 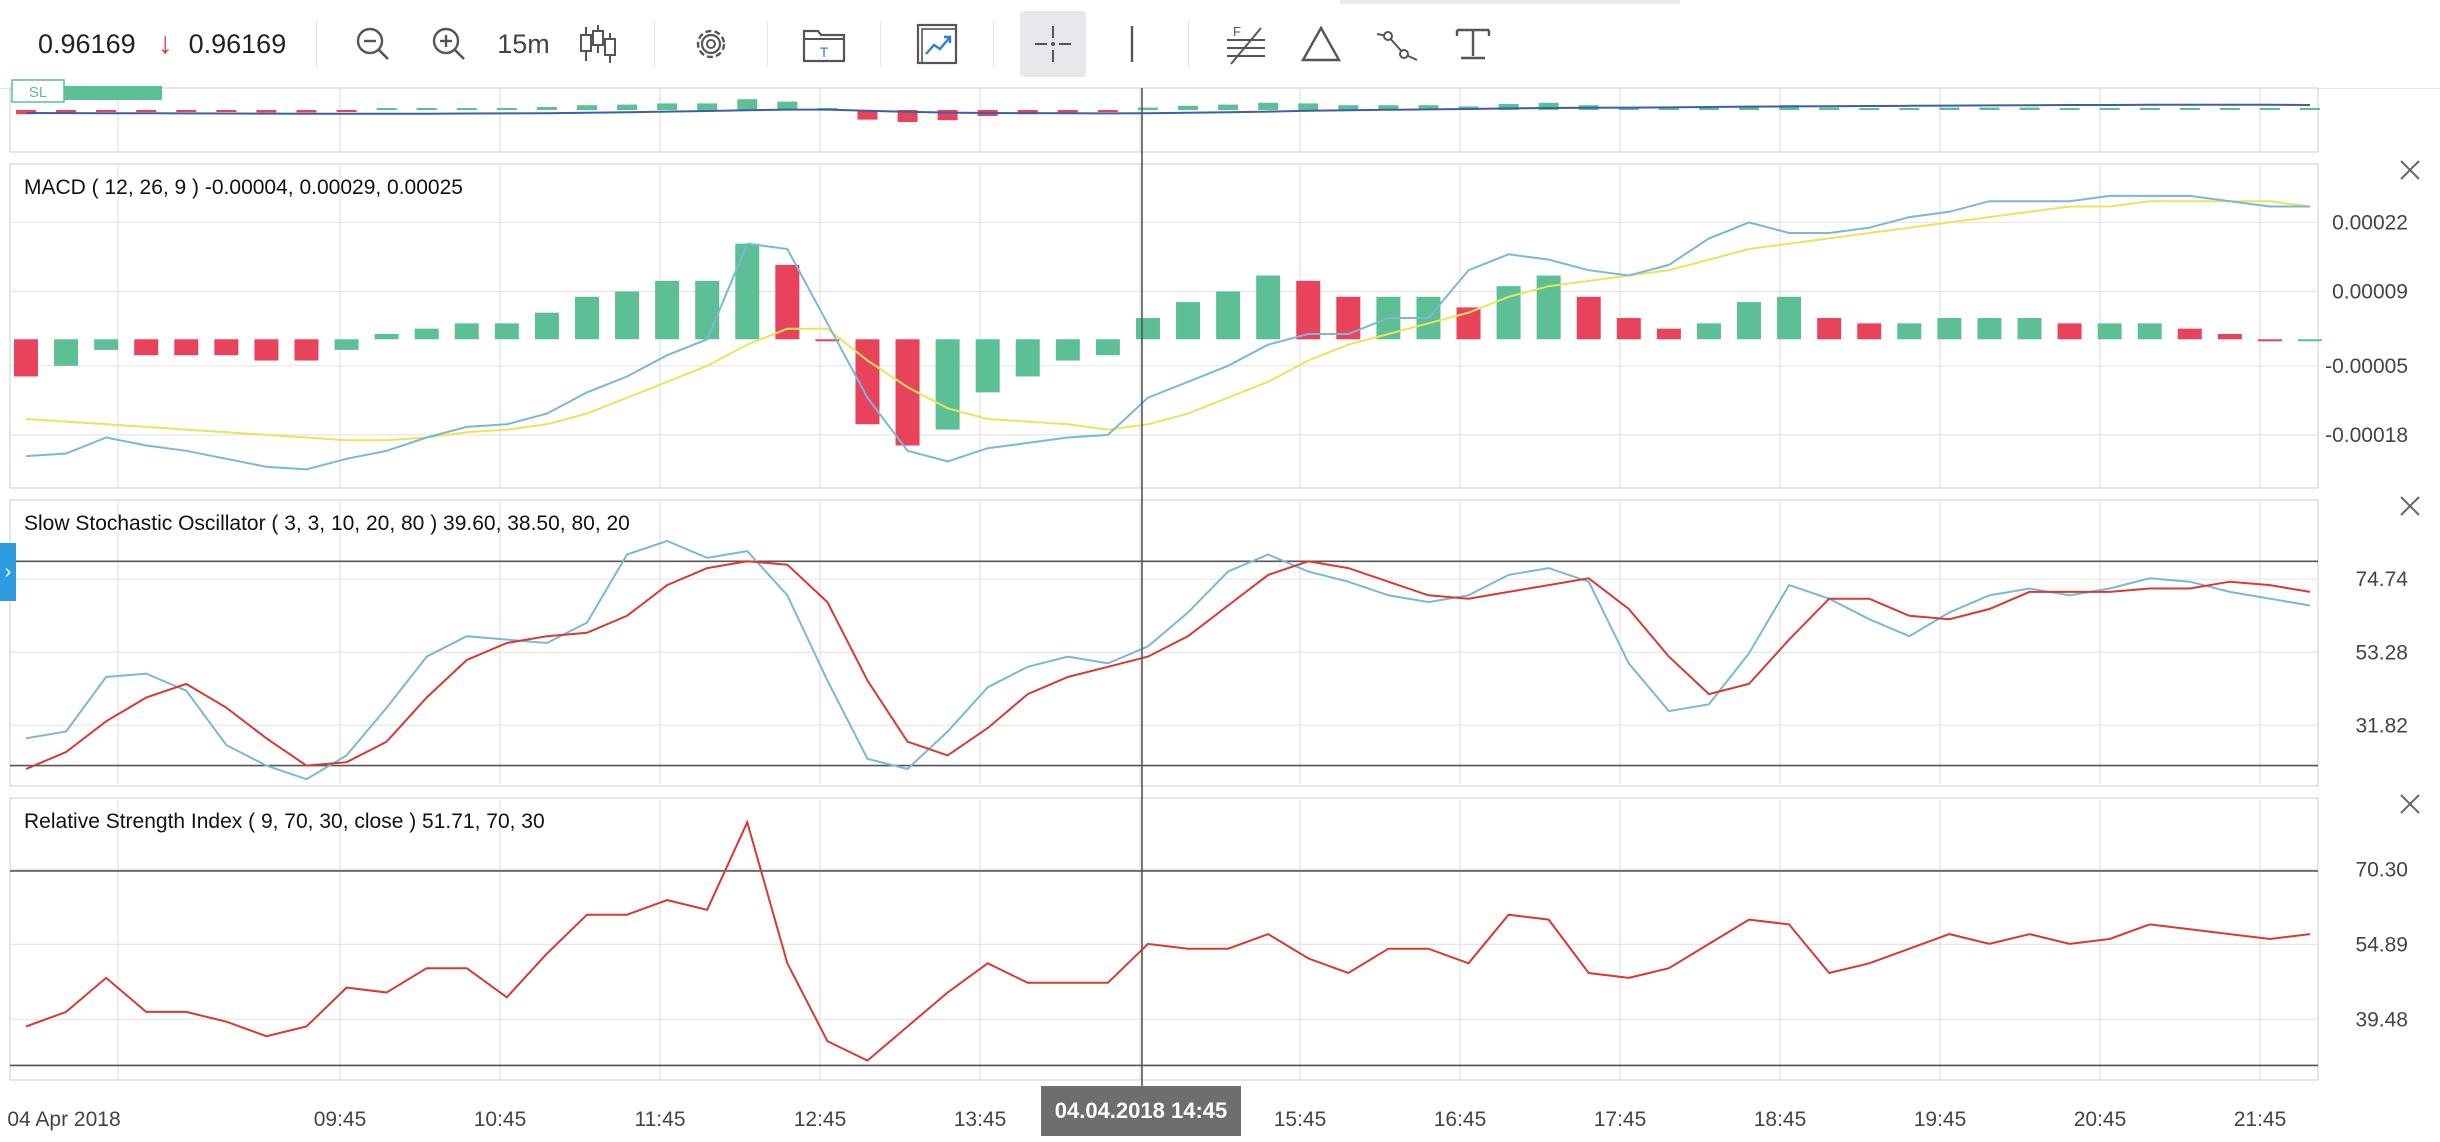 I want to click on zoom-in-button, so click(x=449, y=44).